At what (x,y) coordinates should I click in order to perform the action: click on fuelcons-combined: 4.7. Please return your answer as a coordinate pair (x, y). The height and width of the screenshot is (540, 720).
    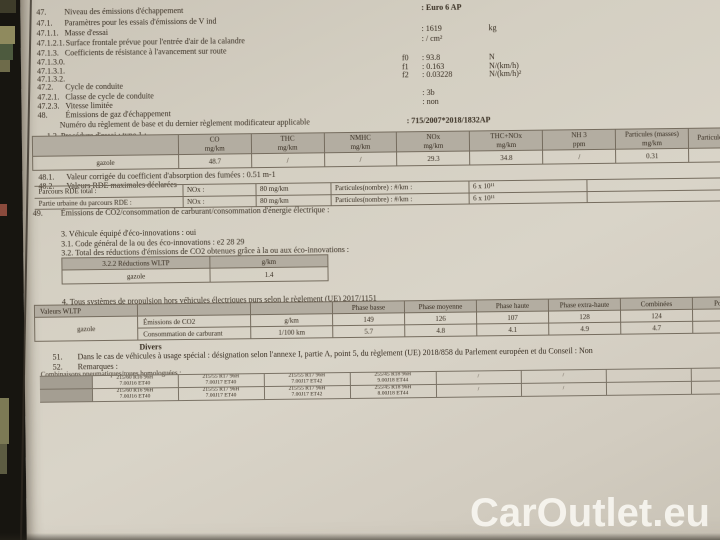
    Looking at the image, I should click on (656, 328).